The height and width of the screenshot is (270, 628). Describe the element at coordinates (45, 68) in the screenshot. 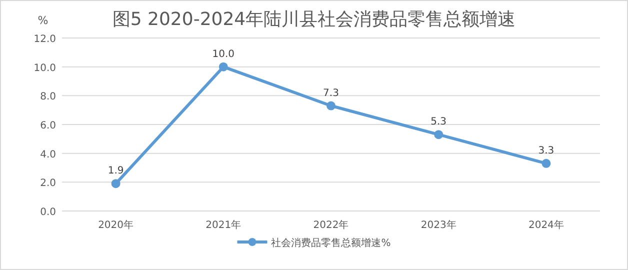

I see `y-tick-label: 10.0` at that location.